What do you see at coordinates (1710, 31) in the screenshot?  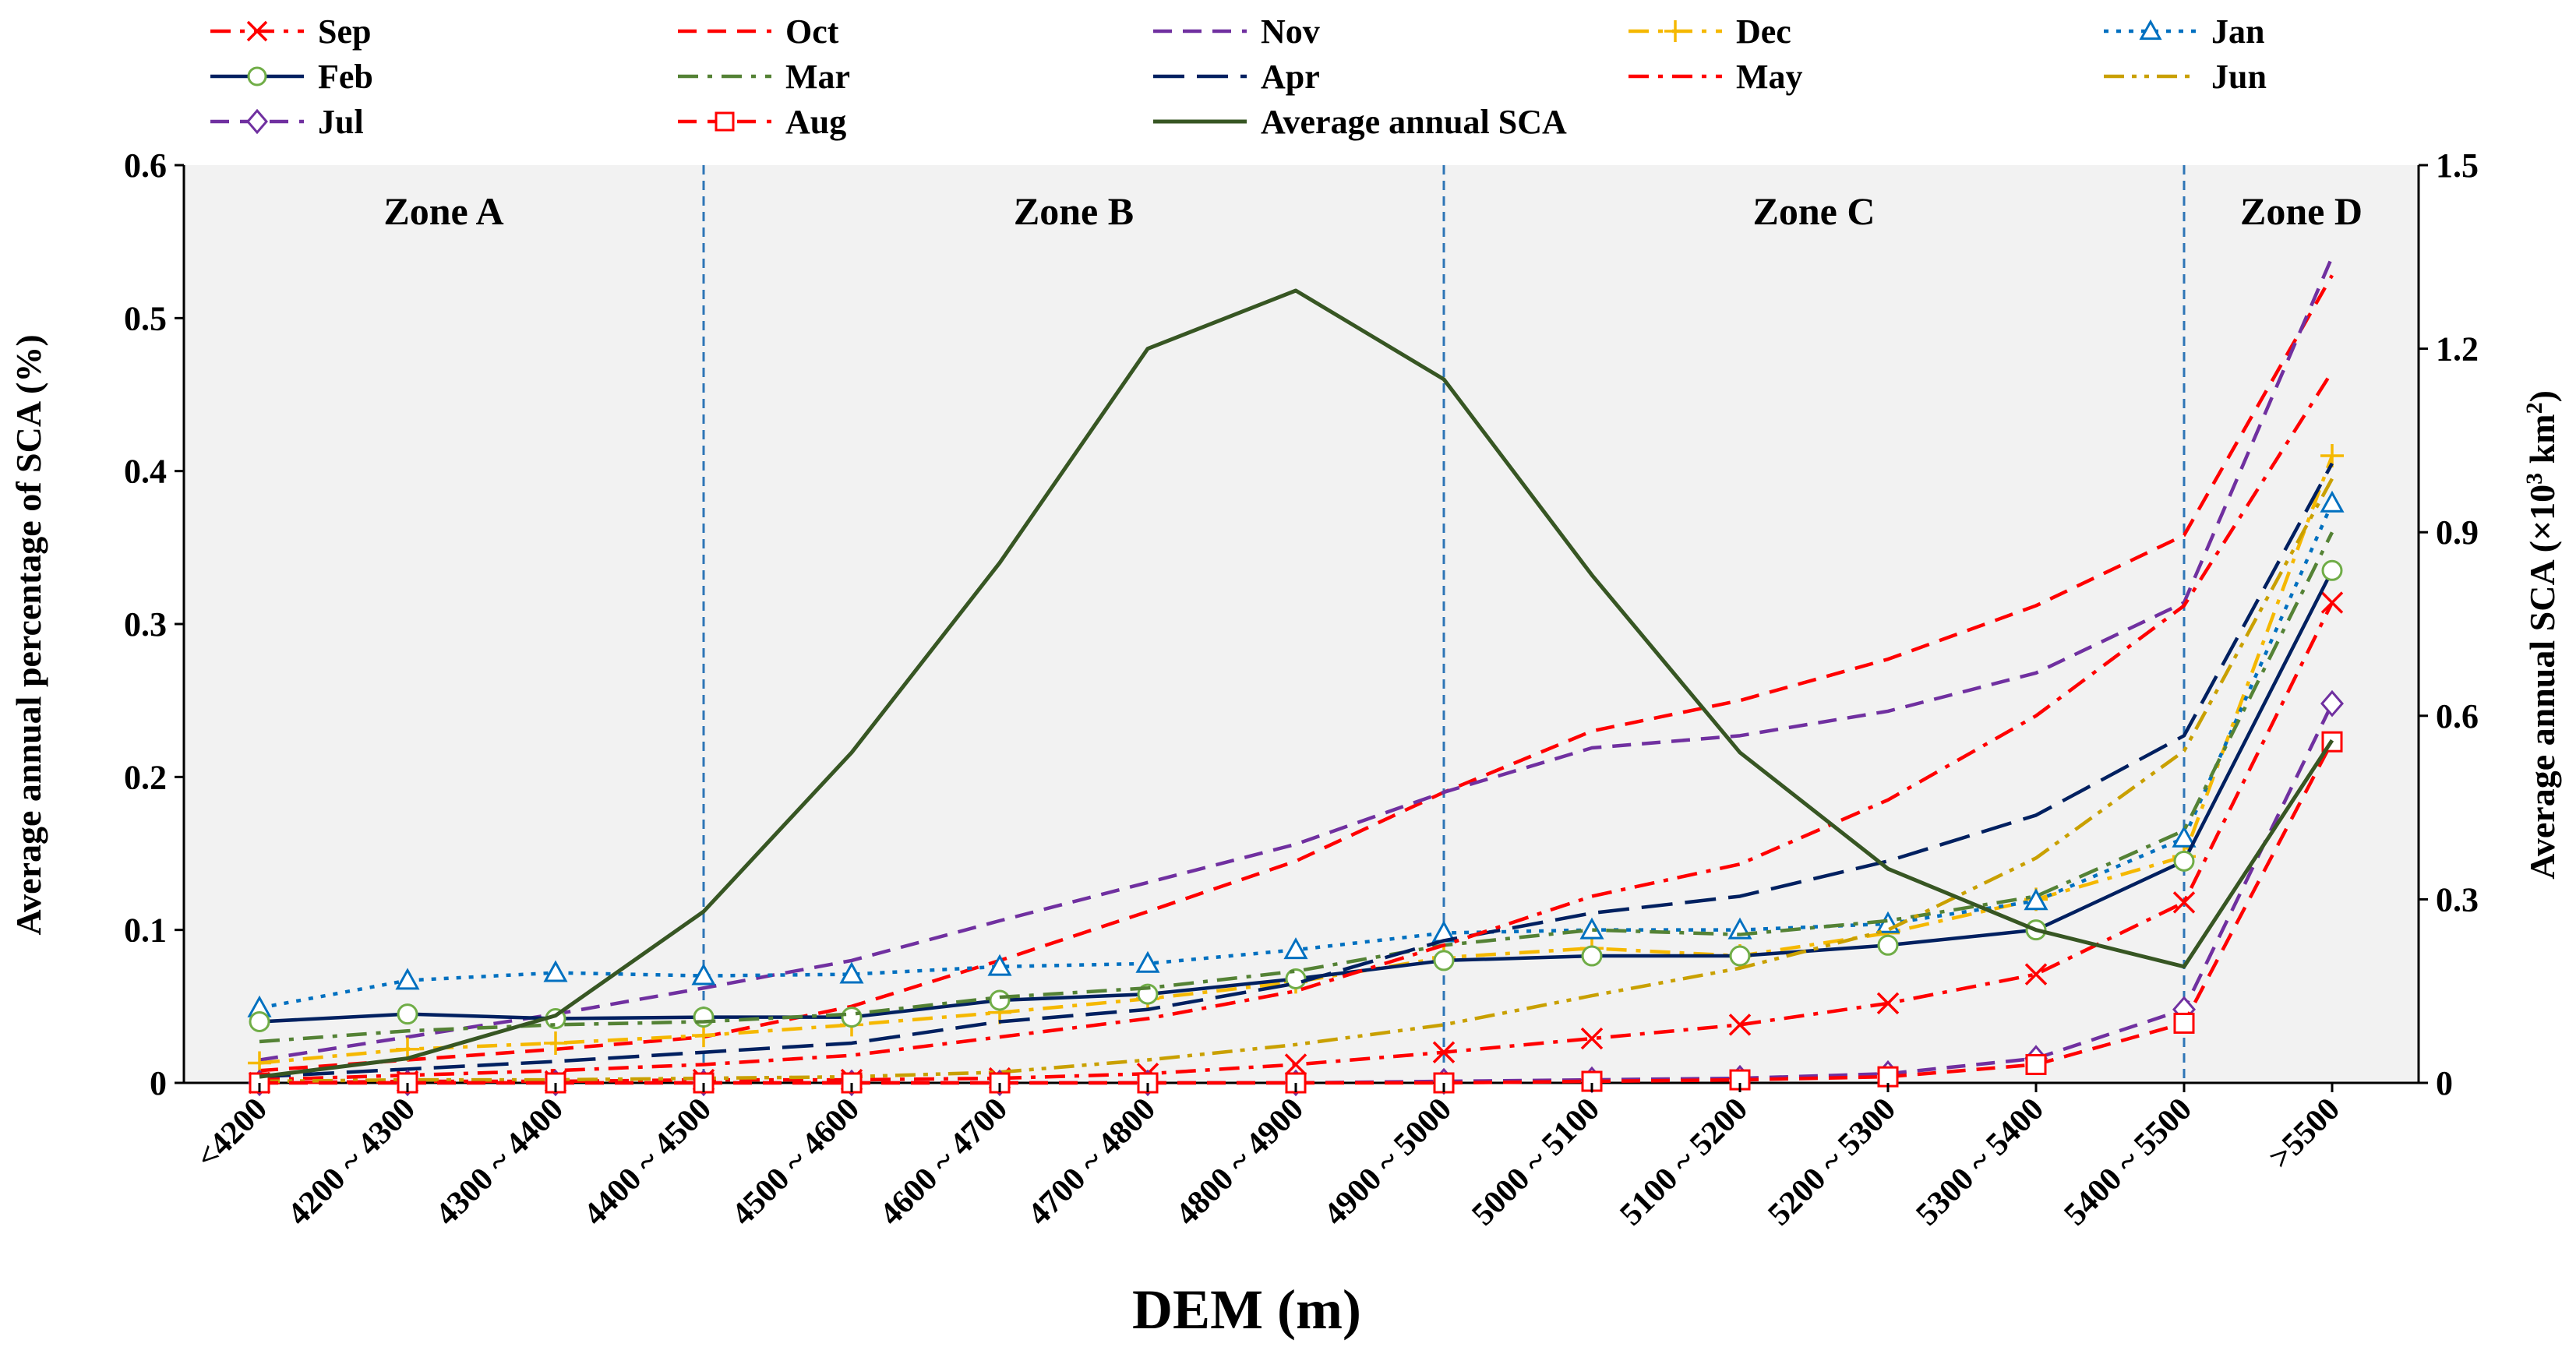 I see `legend-item: Dec` at bounding box center [1710, 31].